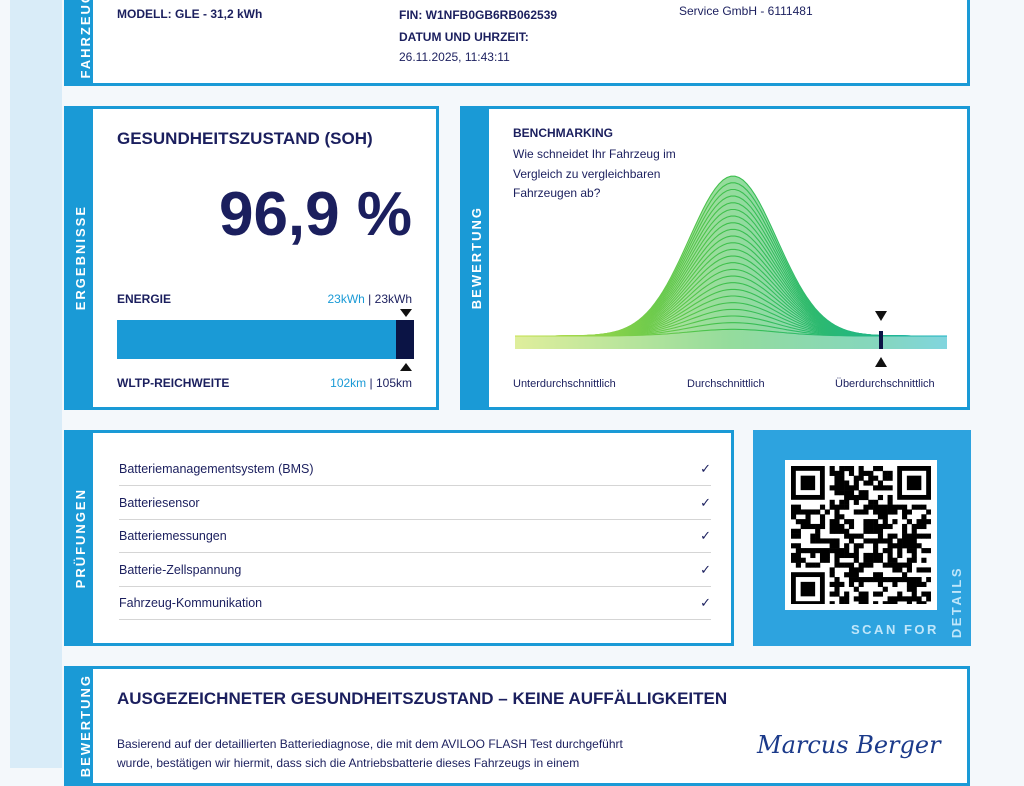 This screenshot has height=786, width=1024. What do you see at coordinates (346, 299) in the screenshot?
I see `energy-current: 23kWh` at bounding box center [346, 299].